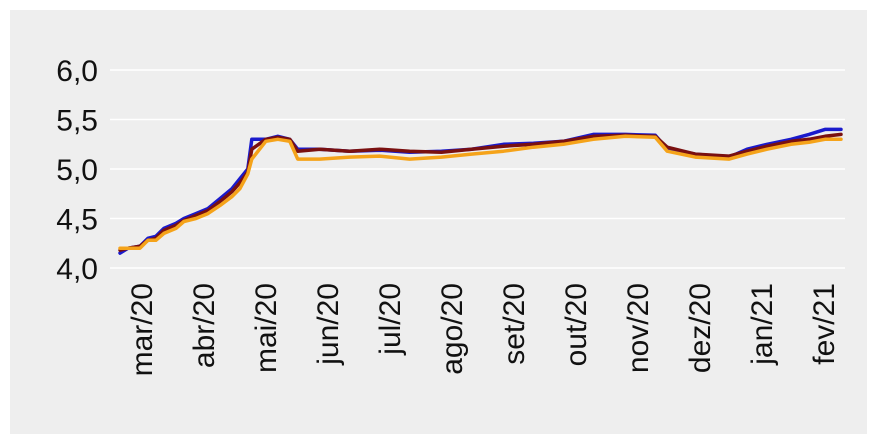  What do you see at coordinates (576, 324) in the screenshot?
I see `x-tick-label: out/20` at bounding box center [576, 324].